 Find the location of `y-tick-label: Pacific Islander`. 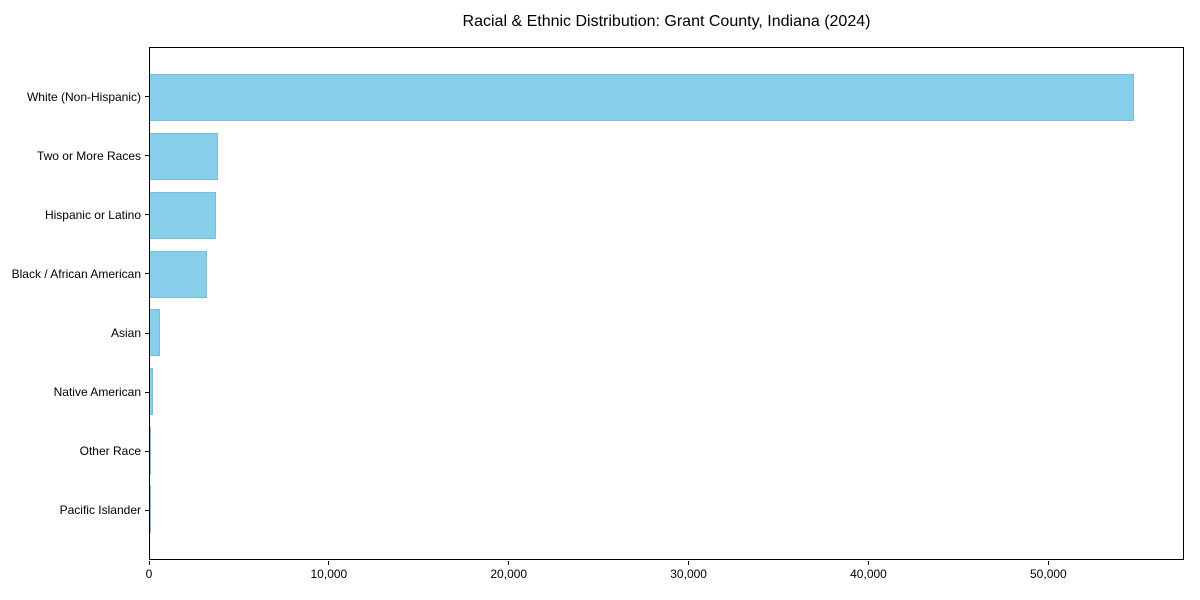

y-tick-label: Pacific Islander is located at coordinates (100, 510).